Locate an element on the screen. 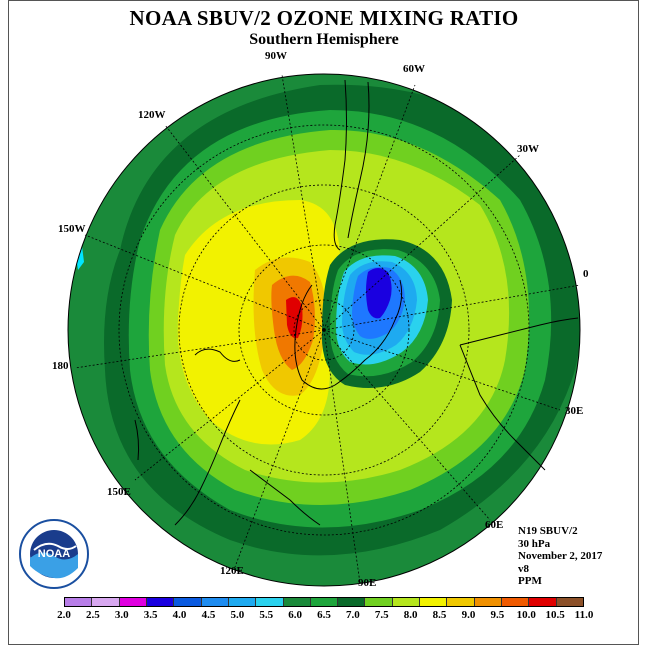 This screenshot has width=648, height=648. legend-tick-label: 9.5 is located at coordinates (497, 615).